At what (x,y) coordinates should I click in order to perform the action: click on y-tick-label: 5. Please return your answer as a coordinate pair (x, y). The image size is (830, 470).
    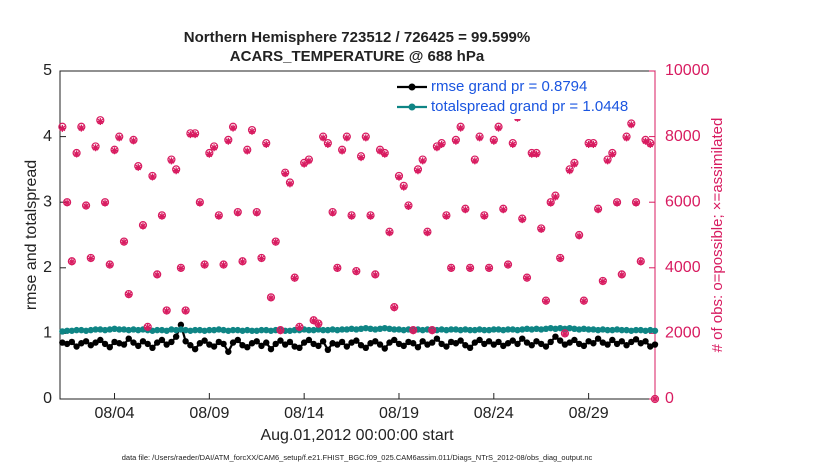
    Looking at the image, I should click on (47, 70).